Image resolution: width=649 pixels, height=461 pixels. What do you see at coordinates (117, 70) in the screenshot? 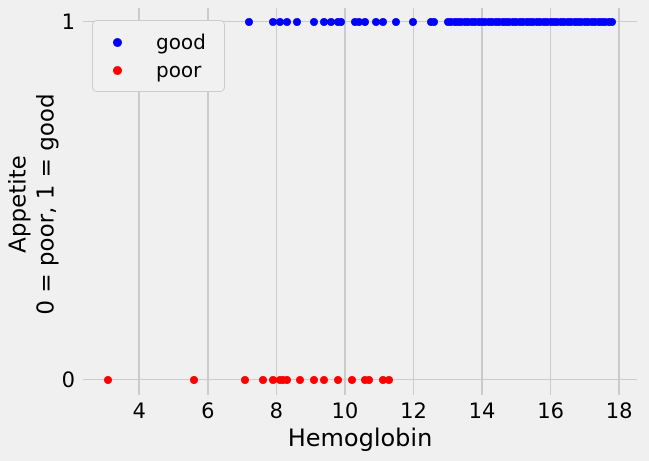
I see `legend-marker-poor-icon` at bounding box center [117, 70].